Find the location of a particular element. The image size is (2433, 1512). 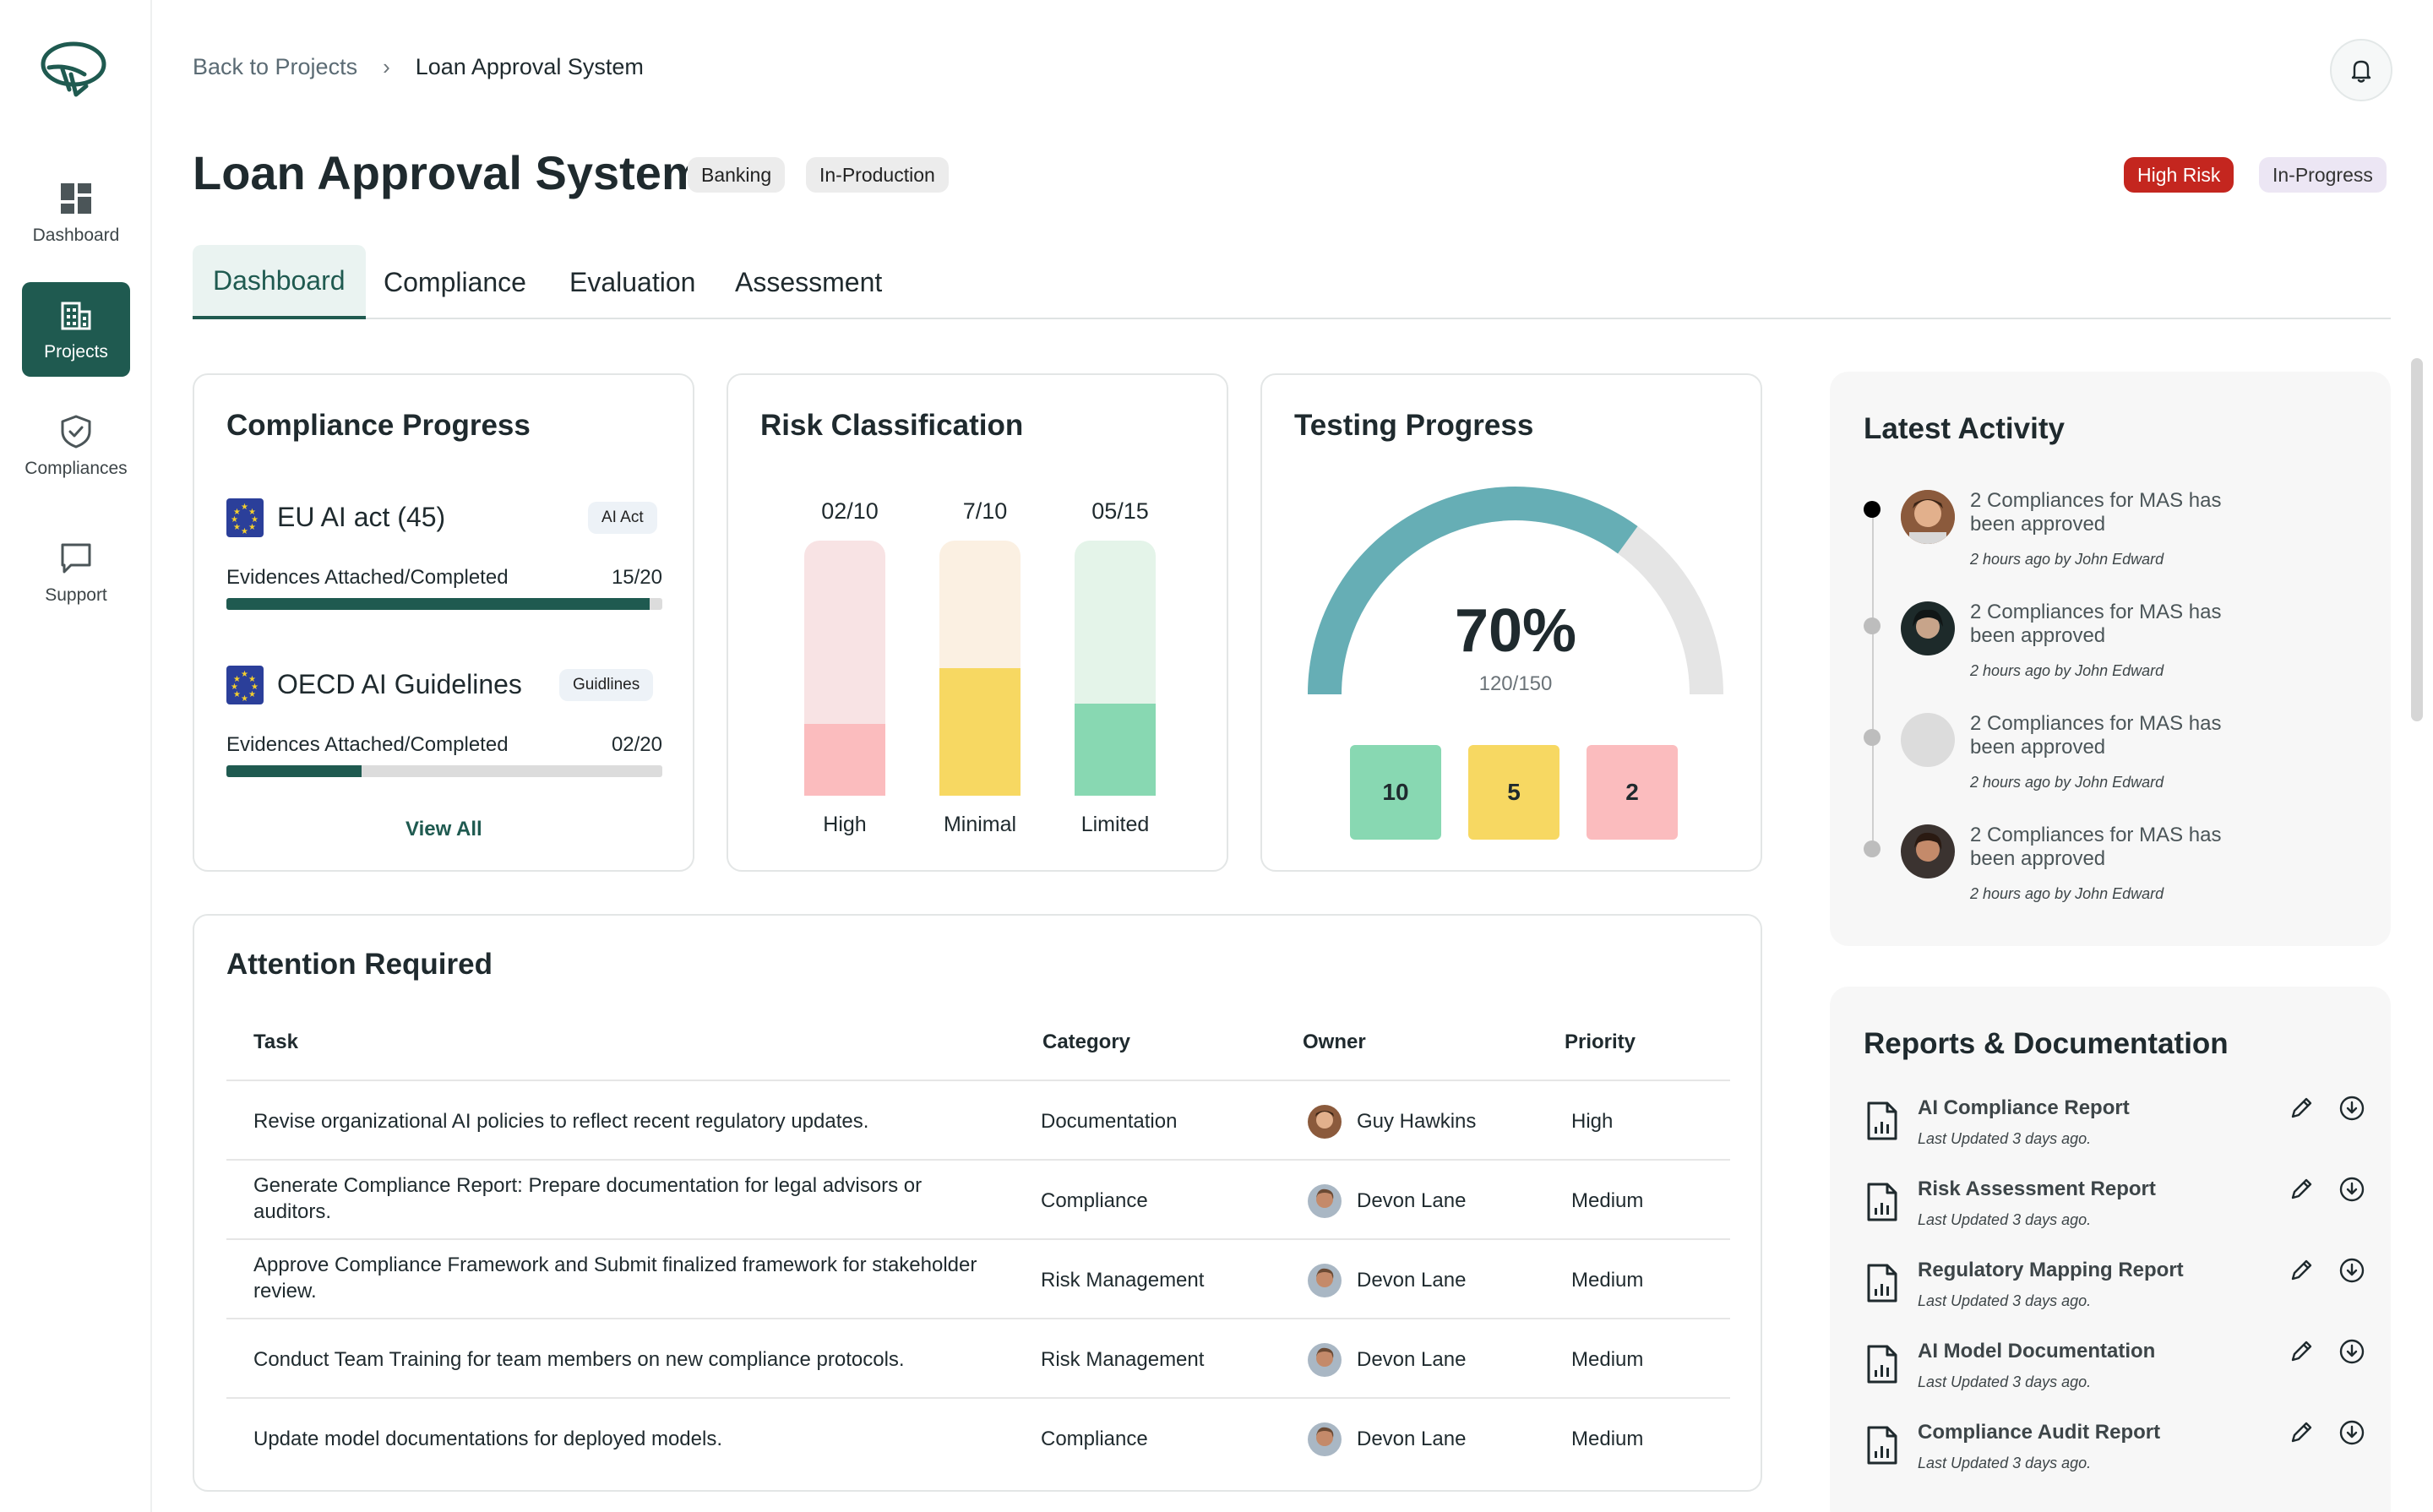

tab-assessment: Assessment is located at coordinates (809, 281).